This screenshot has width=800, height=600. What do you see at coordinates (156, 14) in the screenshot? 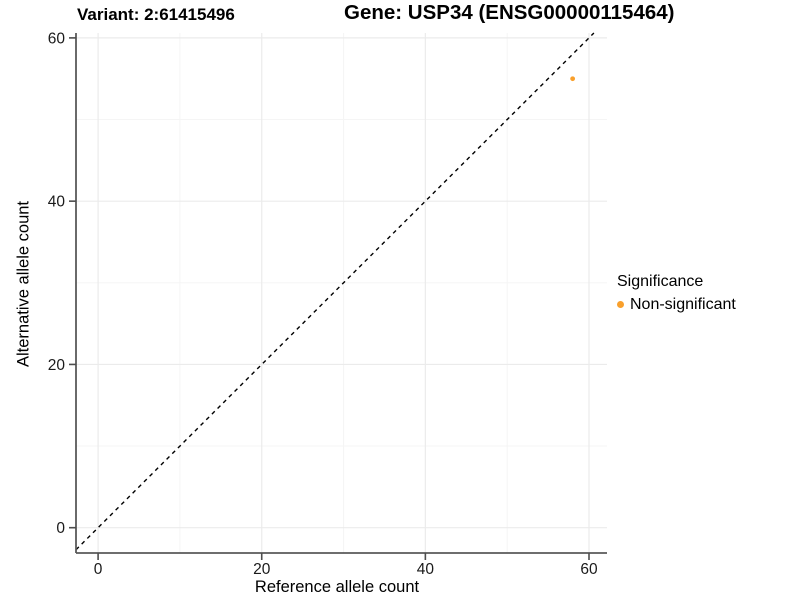
I see `plot-title-variant: Variant: 2:61415496` at bounding box center [156, 14].